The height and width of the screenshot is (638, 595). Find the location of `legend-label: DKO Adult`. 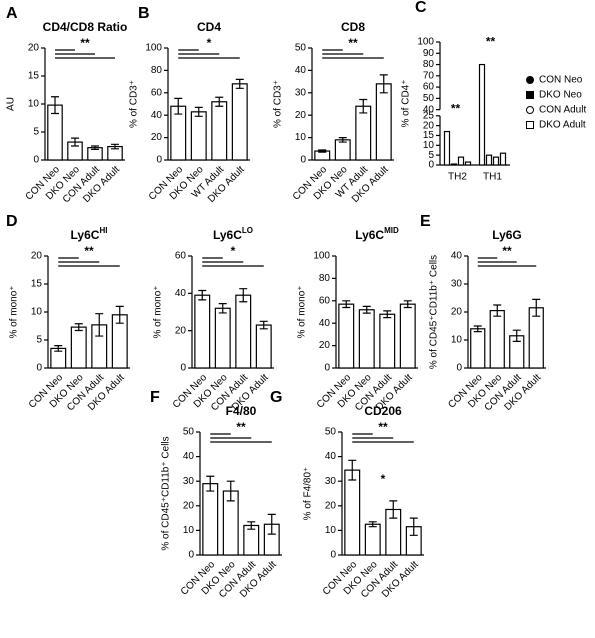

legend-label: DKO Adult is located at coordinates (562, 125).